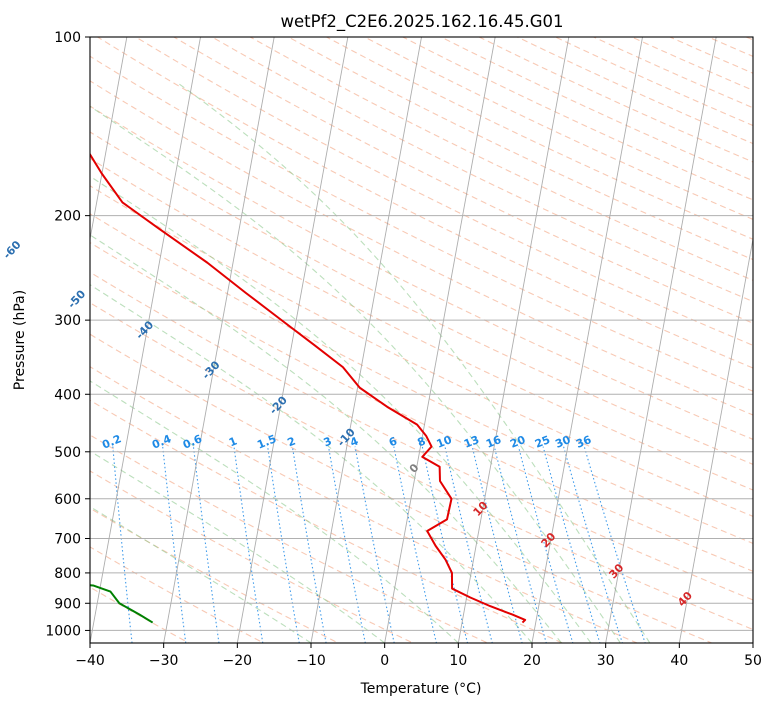  I want to click on mixing-ratio-label: 13, so click(471, 442).